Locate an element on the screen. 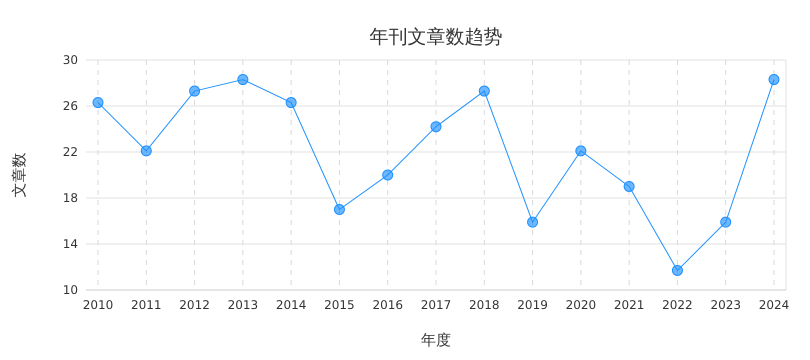 This screenshot has height=360, width=810. x-tick-label: 2015 is located at coordinates (339, 305).